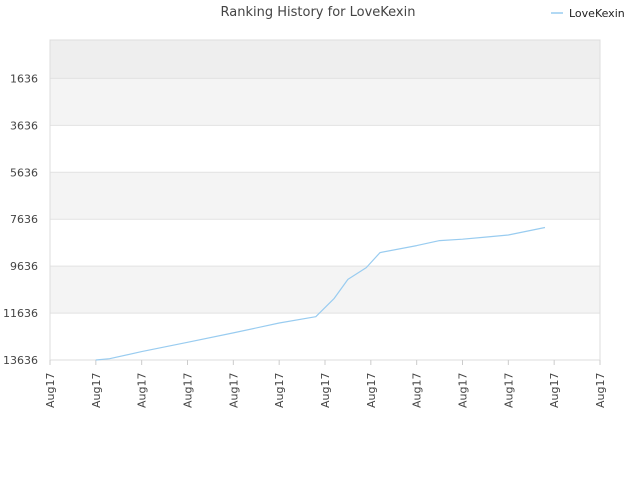 This screenshot has width=640, height=484. I want to click on y-axis-ticks: 1636 3636 5636 7636 9636 11636 13636, so click(20, 219).